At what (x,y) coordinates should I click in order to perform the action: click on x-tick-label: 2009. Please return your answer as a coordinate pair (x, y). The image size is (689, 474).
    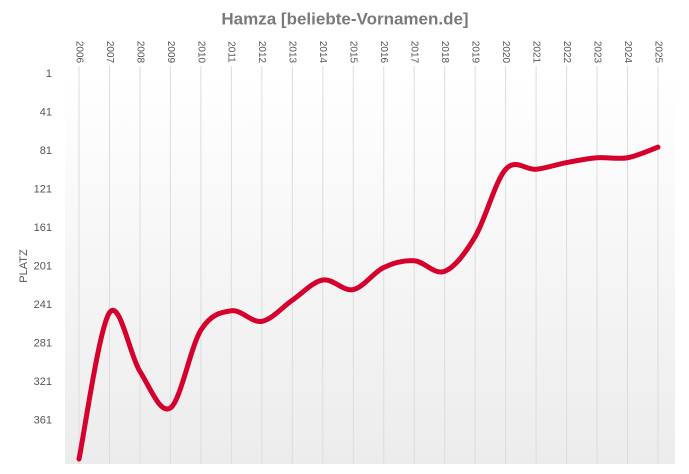
    Looking at the image, I should click on (170, 52).